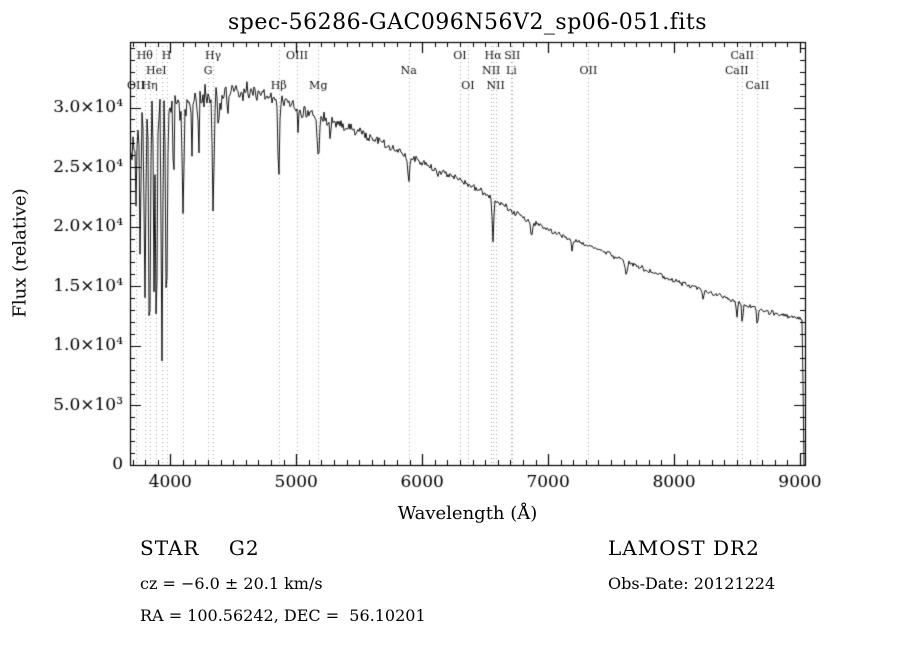  Describe the element at coordinates (231, 583) in the screenshot. I see `cz-value: cz = −6.0 ± 20.1 km/s` at that location.